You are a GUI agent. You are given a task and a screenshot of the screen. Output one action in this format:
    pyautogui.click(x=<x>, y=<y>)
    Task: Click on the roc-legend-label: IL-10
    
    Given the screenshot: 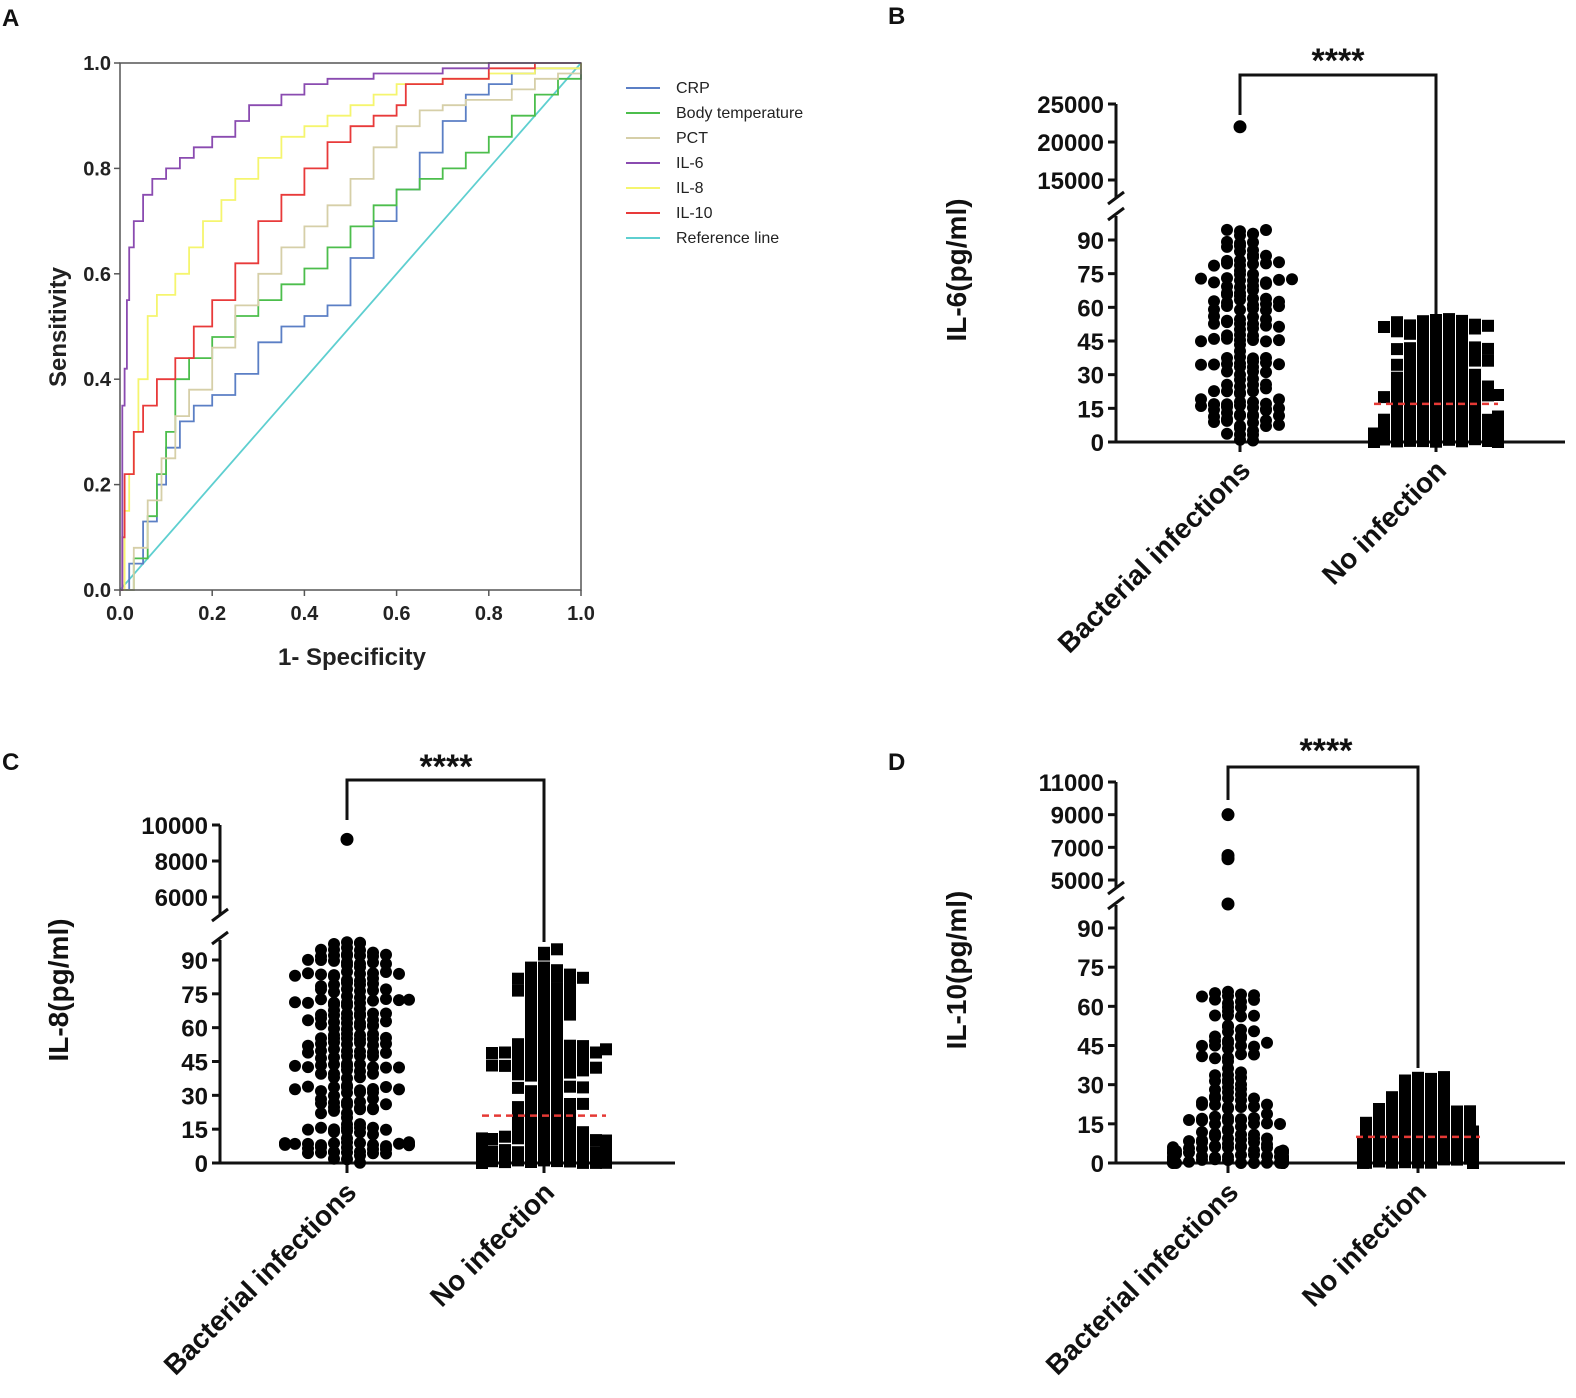 What is the action you would take?
    pyautogui.click(x=694, y=213)
    